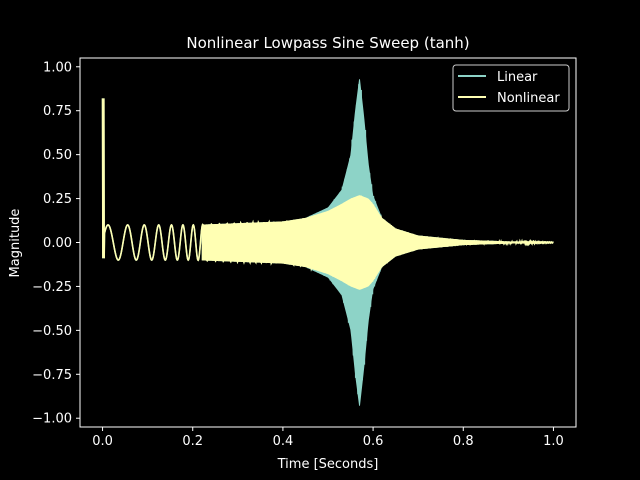 The height and width of the screenshot is (480, 640). I want to click on y-tick-label: −0.25, so click(52, 287).